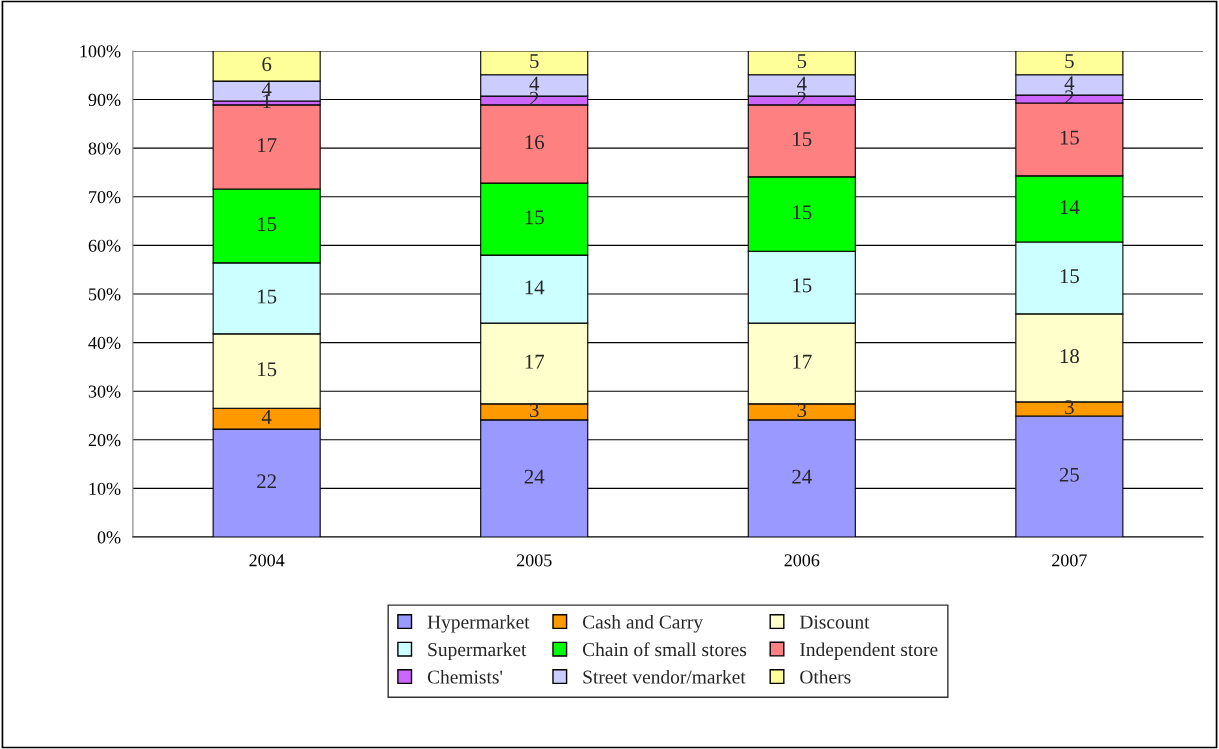 This screenshot has height=749, width=1219. I want to click on y-tick-label: 90%, so click(104, 100).